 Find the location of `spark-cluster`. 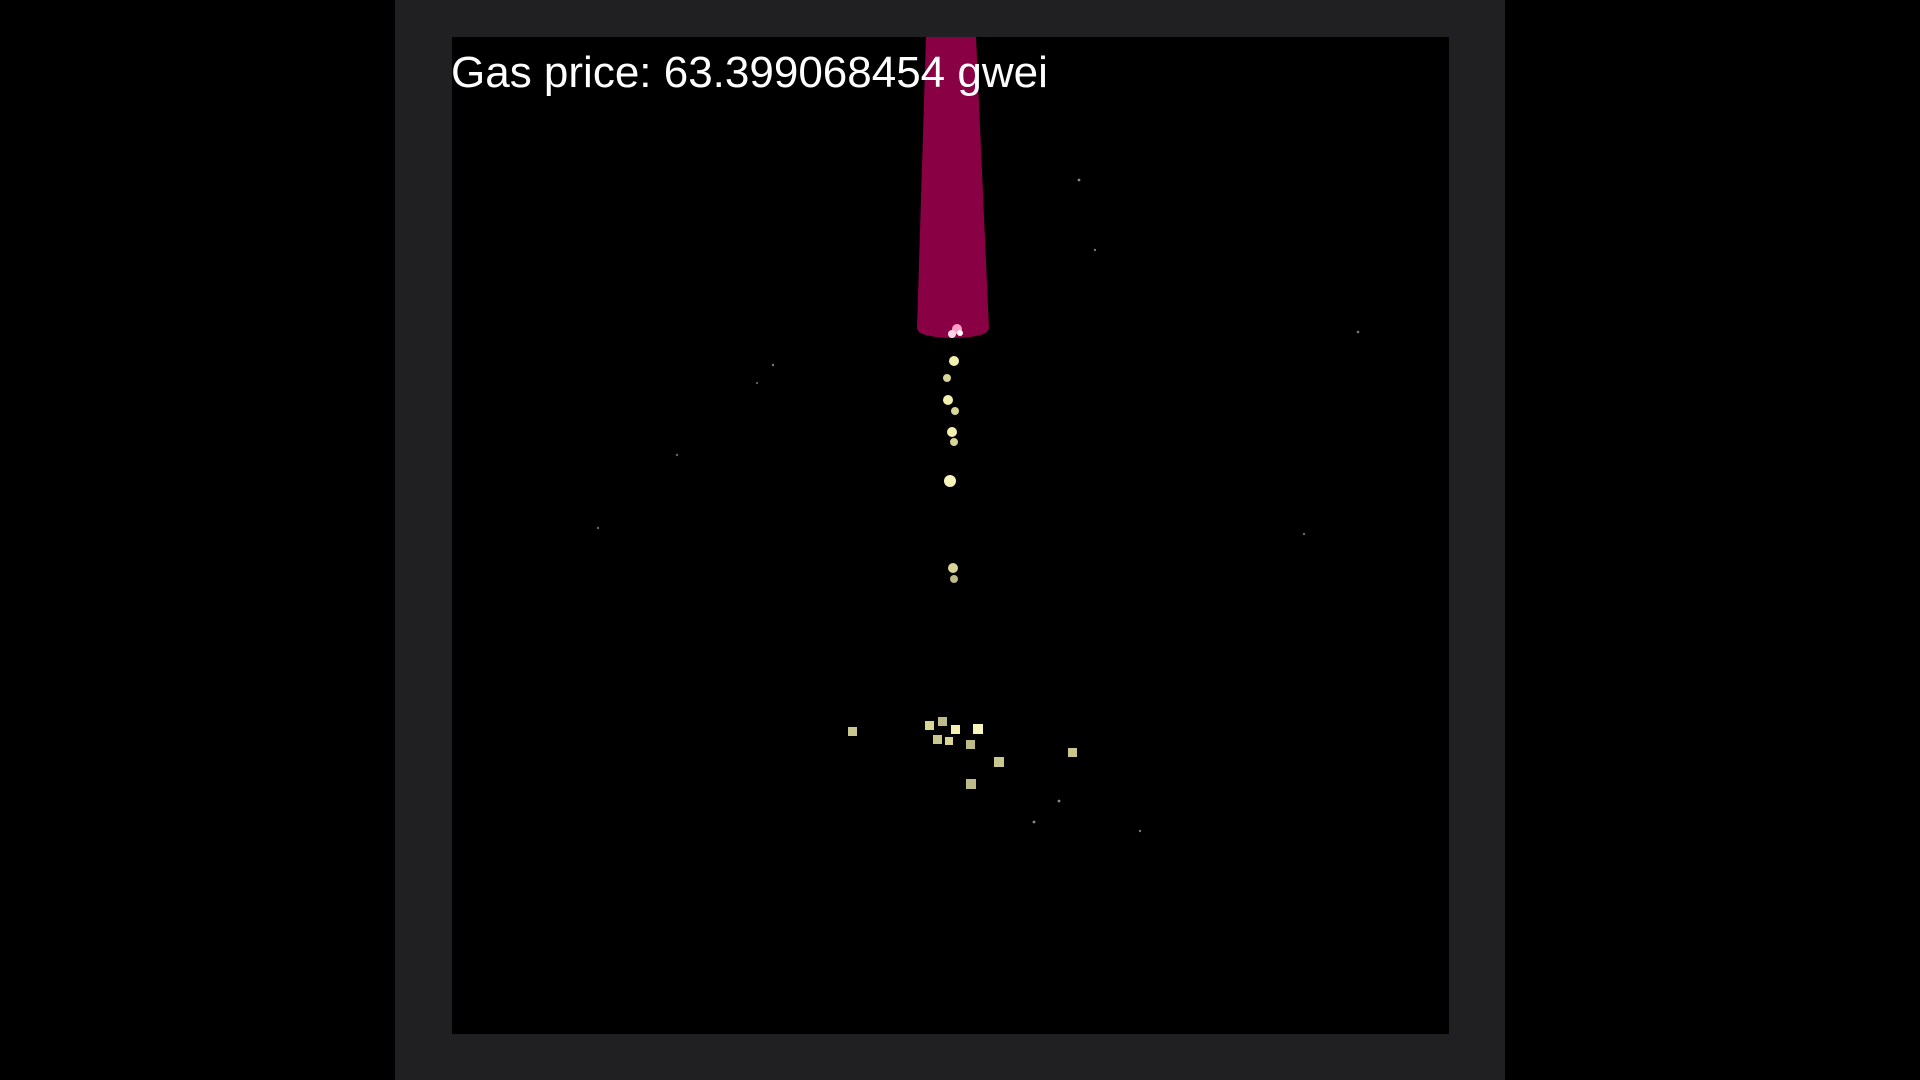

spark-cluster is located at coordinates (955, 331).